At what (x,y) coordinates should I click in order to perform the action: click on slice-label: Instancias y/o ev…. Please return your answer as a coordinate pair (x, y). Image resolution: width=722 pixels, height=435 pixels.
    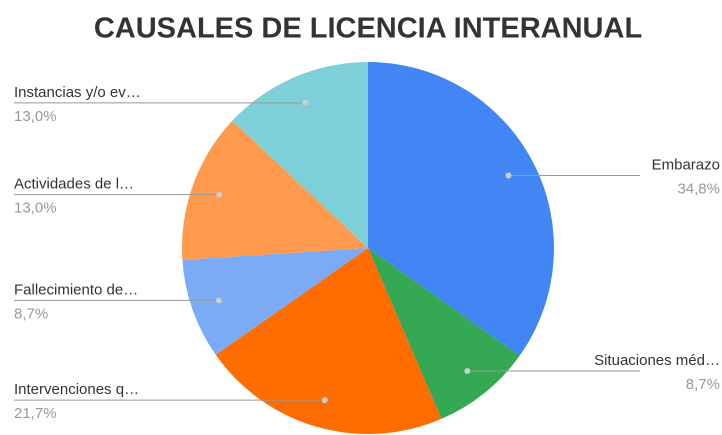
    Looking at the image, I should click on (77, 92).